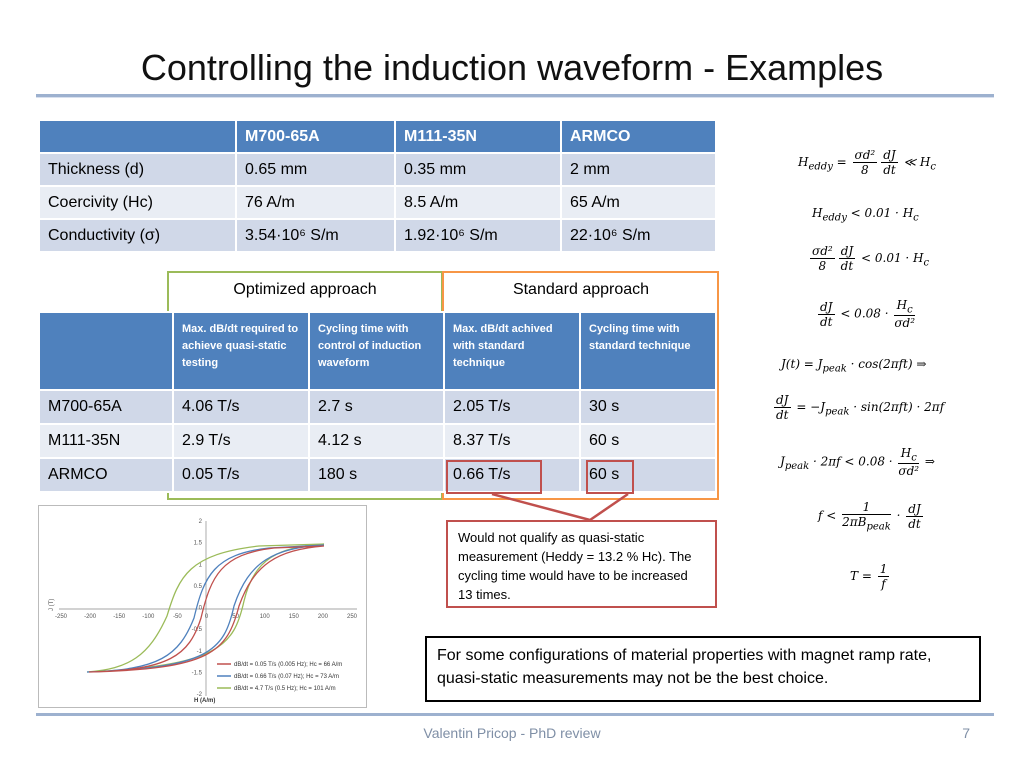 The image size is (1024, 768). What do you see at coordinates (870, 258) in the screenshot?
I see `equation: σd² 8 dJ dt < 0.01 · Hc` at bounding box center [870, 258].